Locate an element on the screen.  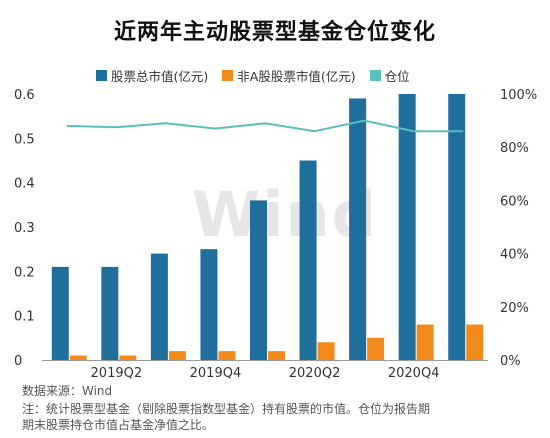
chart-title: 近两年主动股票型基金仓位变化 is located at coordinates (274, 32).